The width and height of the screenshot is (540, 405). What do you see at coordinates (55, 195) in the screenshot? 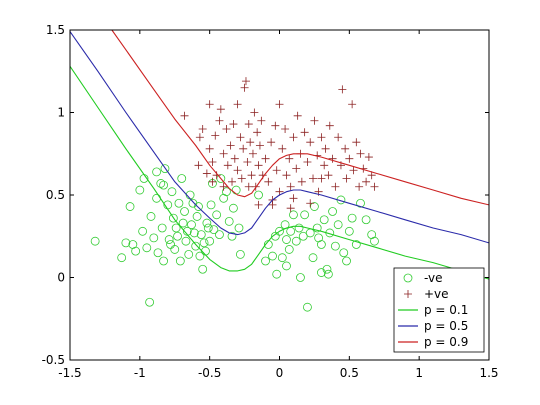
I see `y-tick-label: 0.5` at bounding box center [55, 195].